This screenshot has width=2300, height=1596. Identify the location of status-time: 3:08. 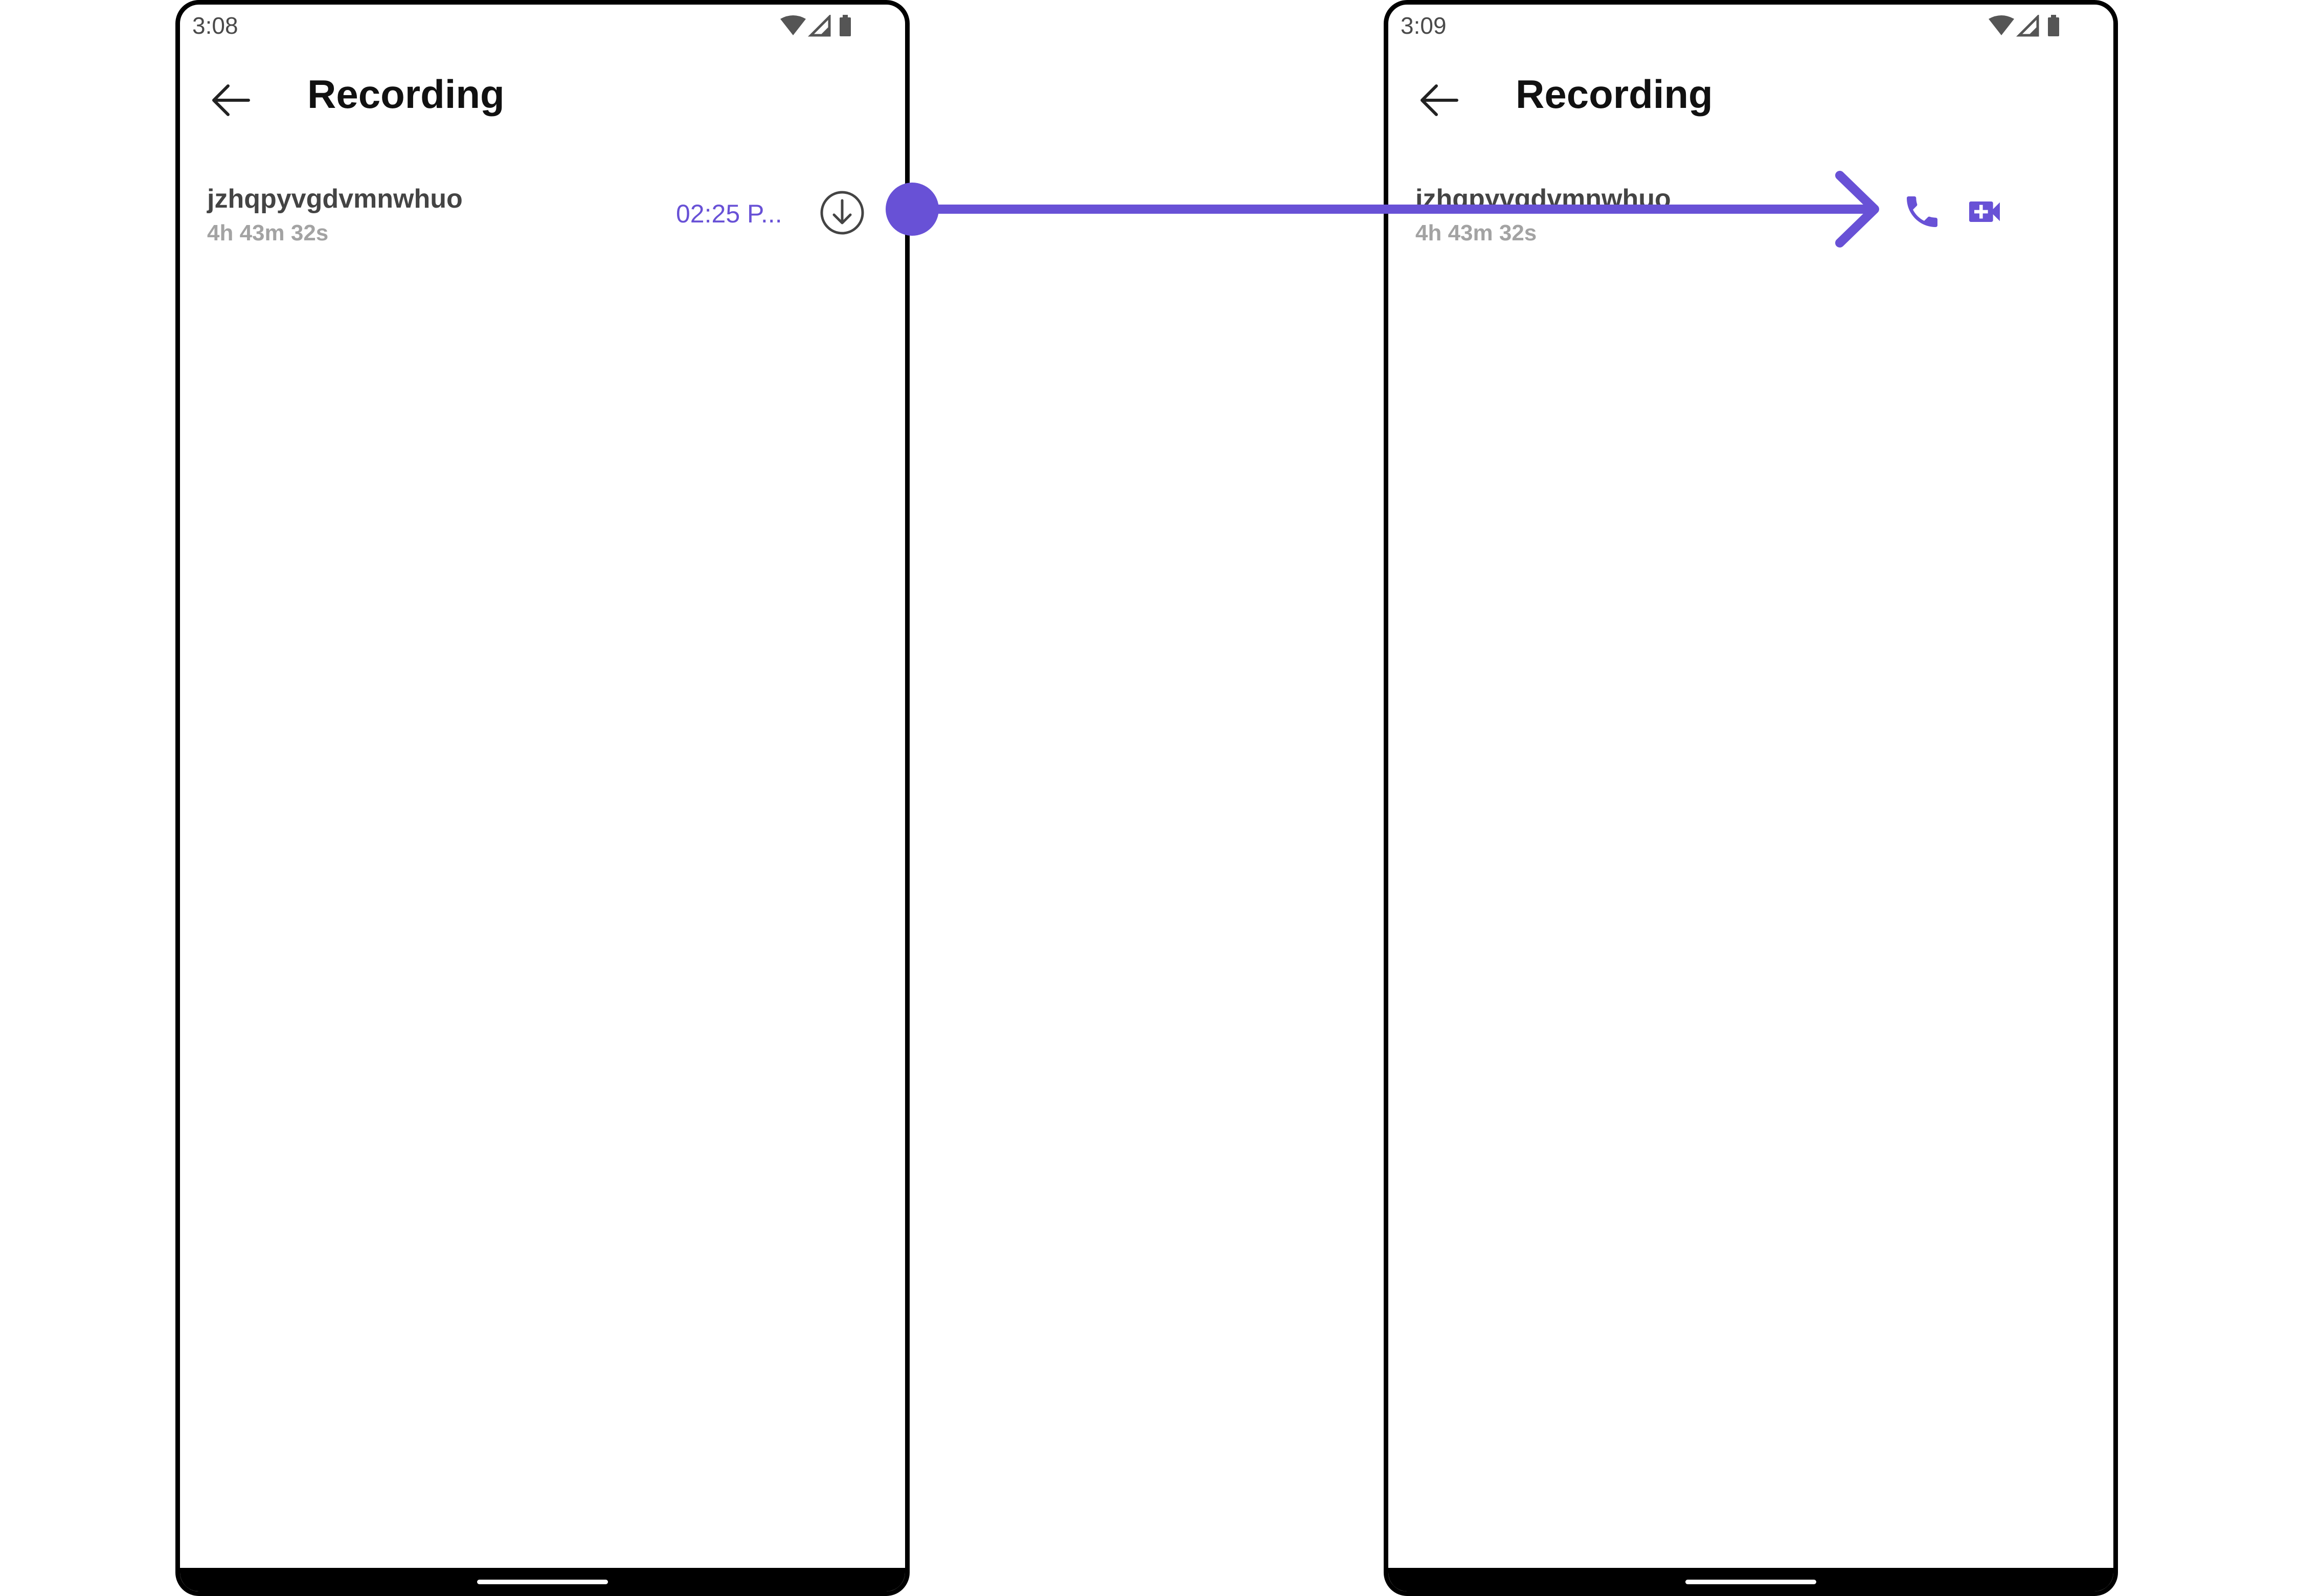
(215, 26).